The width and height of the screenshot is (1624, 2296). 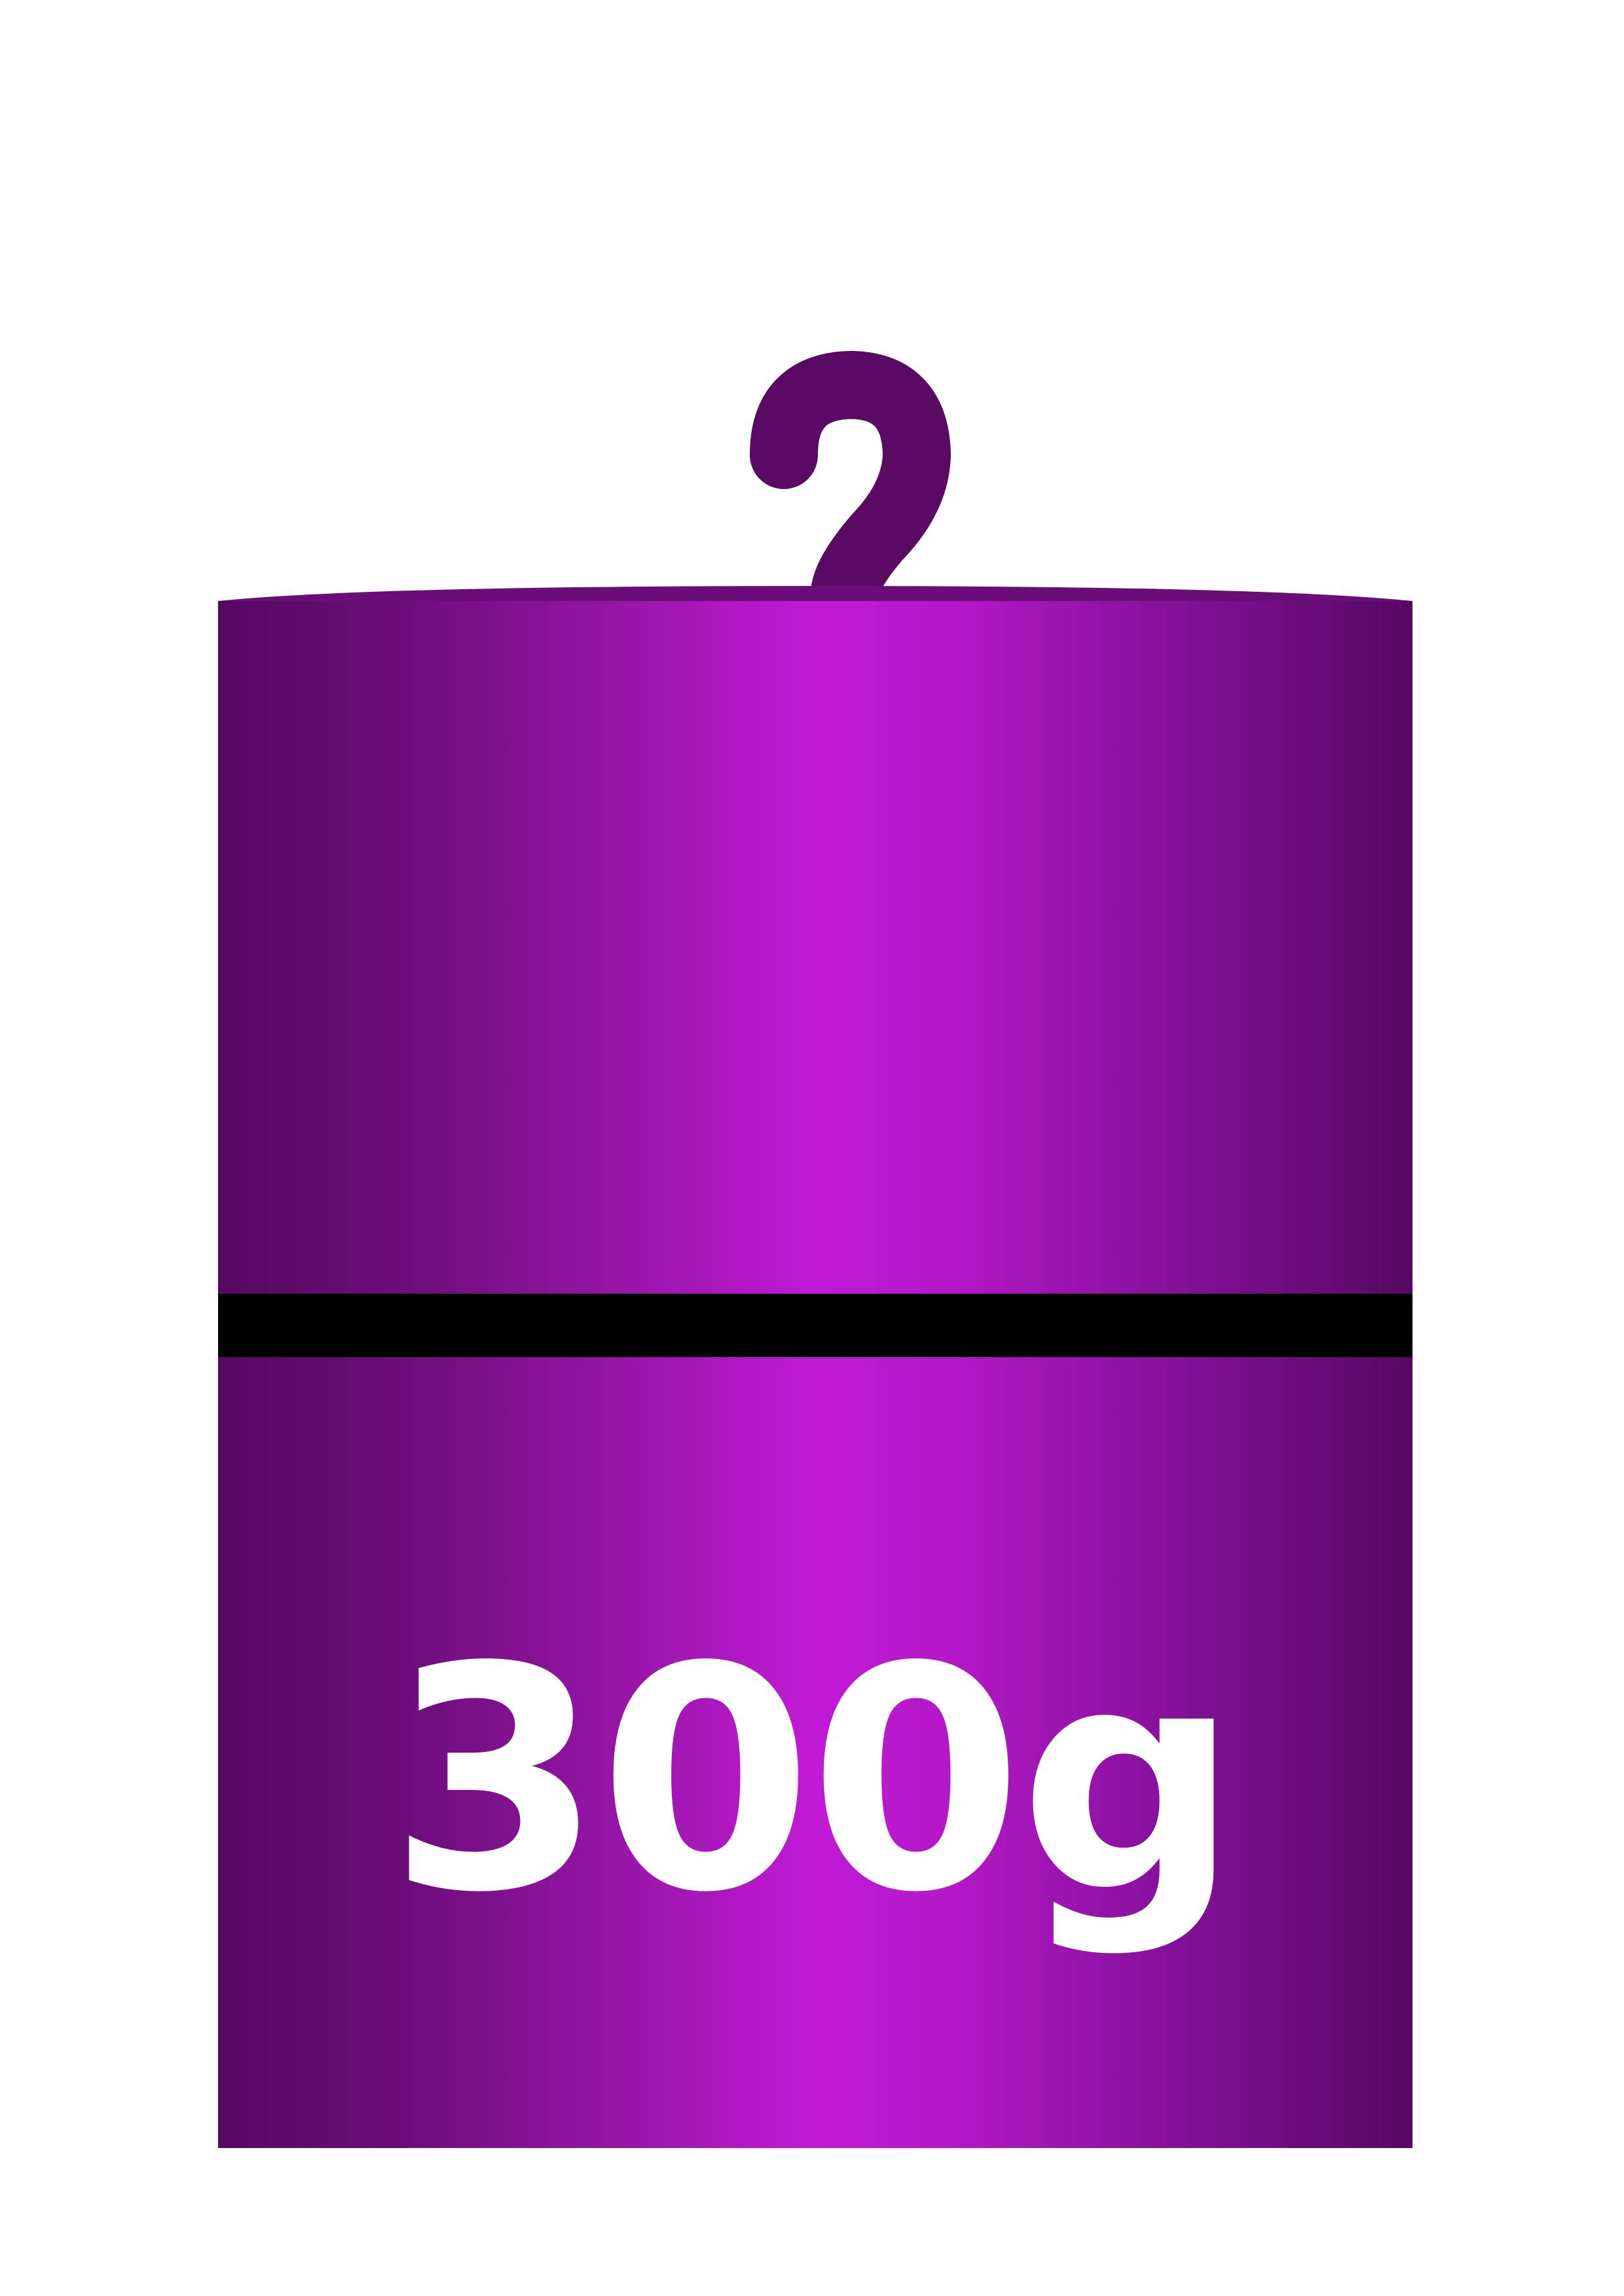 What do you see at coordinates (815, 593) in the screenshot?
I see `weight-top-rim` at bounding box center [815, 593].